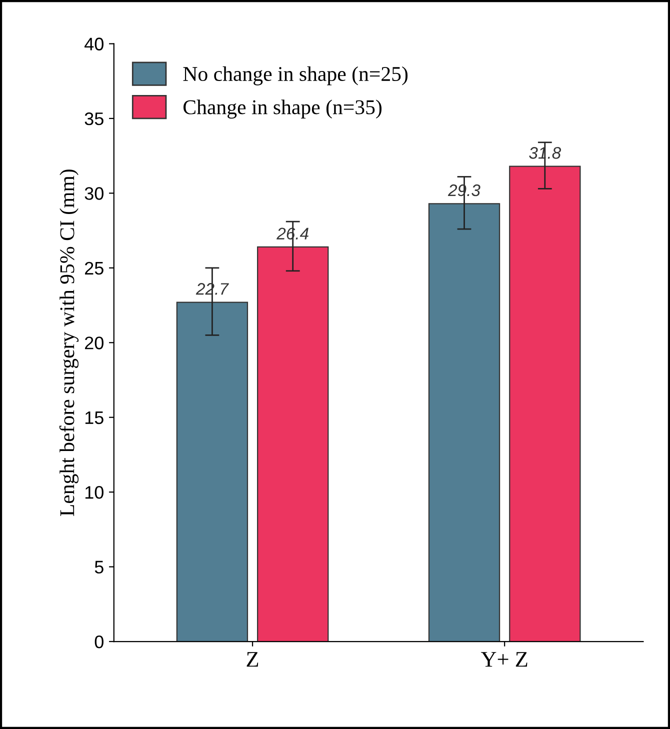  What do you see at coordinates (94, 268) in the screenshot?
I see `y-tick-label: 25` at bounding box center [94, 268].